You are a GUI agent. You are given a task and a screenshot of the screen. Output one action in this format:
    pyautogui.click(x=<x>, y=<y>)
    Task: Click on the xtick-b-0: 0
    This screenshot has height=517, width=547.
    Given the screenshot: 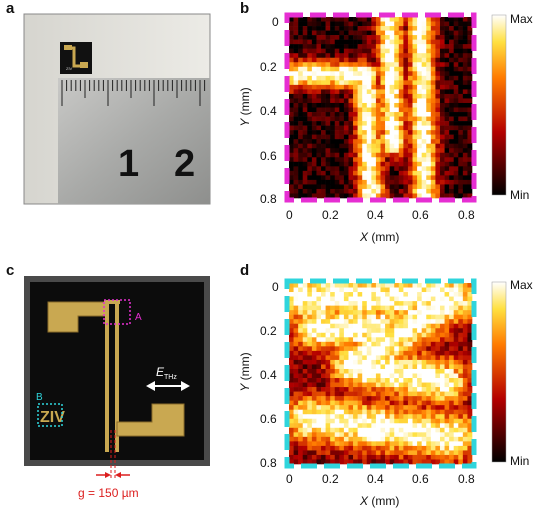 What is the action you would take?
    pyautogui.click(x=289, y=215)
    